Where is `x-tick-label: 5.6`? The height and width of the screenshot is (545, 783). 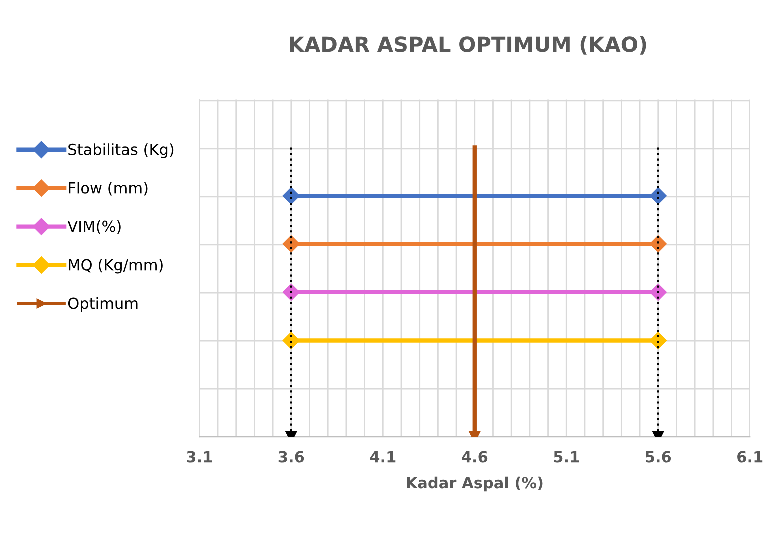
x-tick-label: 5.6 is located at coordinates (659, 457).